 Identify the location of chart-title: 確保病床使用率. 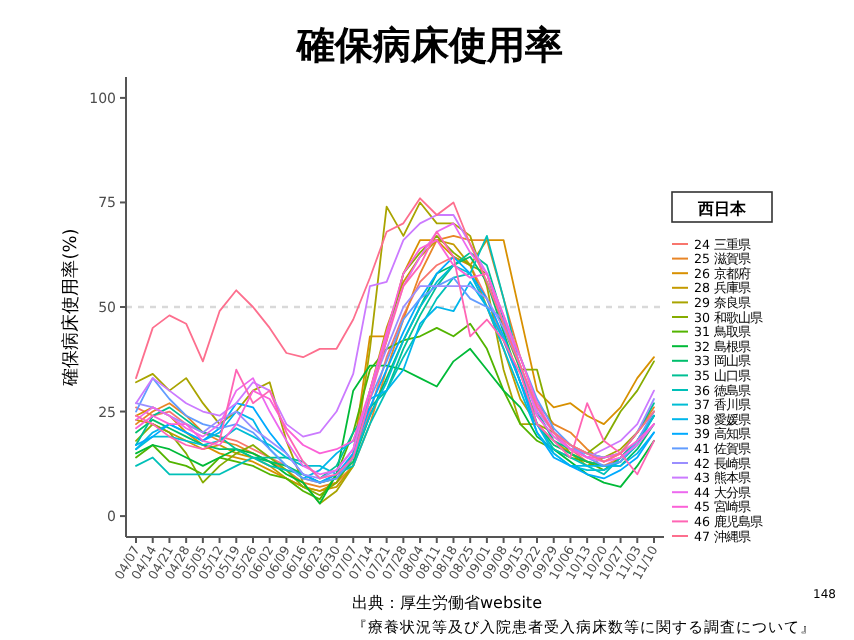
(429, 46).